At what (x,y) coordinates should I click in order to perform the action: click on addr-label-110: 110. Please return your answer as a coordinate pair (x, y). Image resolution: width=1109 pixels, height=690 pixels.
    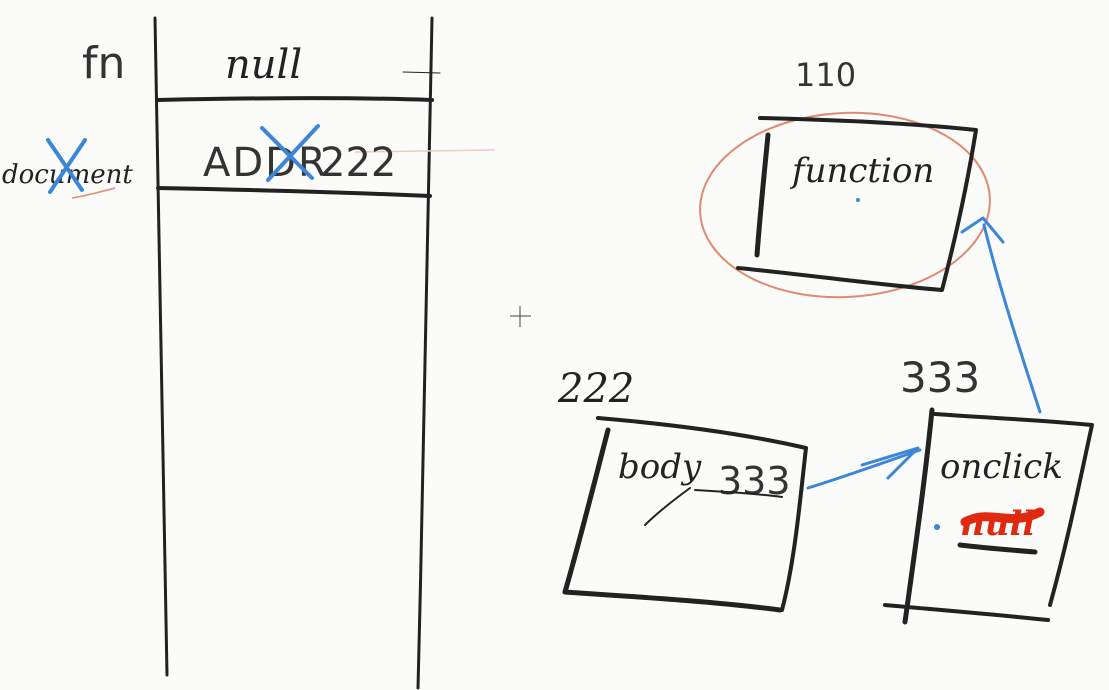
    Looking at the image, I should click on (825, 75).